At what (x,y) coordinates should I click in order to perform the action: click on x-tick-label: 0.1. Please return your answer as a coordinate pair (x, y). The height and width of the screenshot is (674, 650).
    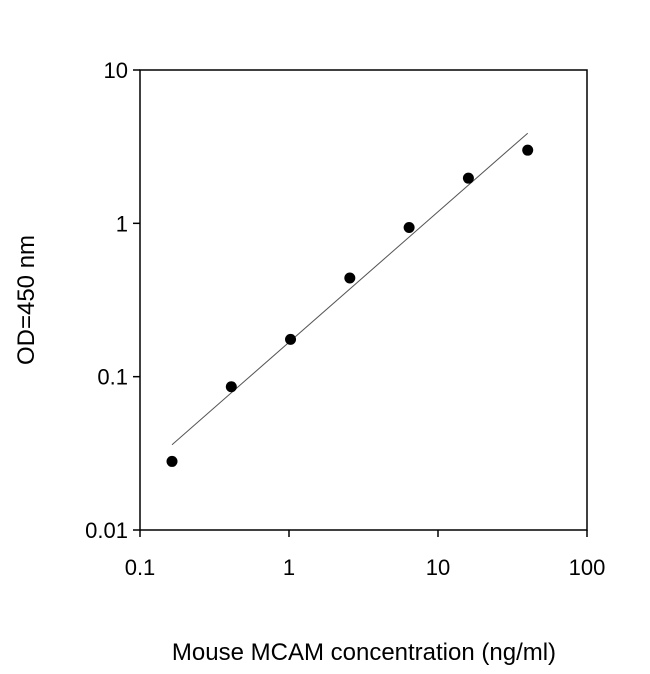
    Looking at the image, I should click on (140, 567).